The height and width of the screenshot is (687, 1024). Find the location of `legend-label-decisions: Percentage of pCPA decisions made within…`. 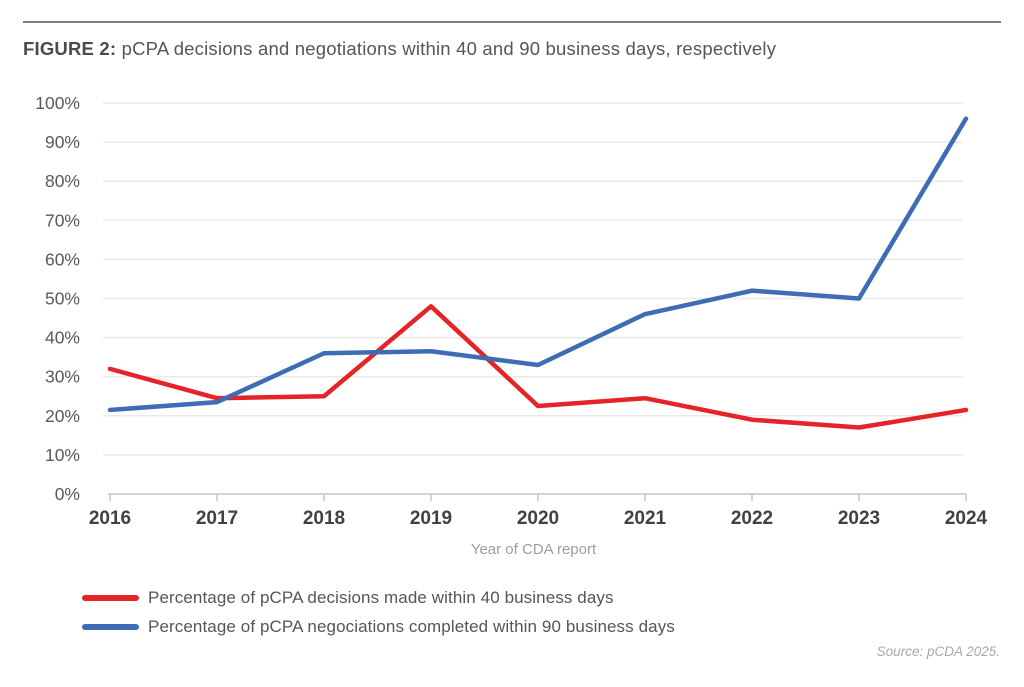

legend-label-decisions: Percentage of pCPA decisions made within… is located at coordinates (381, 597).